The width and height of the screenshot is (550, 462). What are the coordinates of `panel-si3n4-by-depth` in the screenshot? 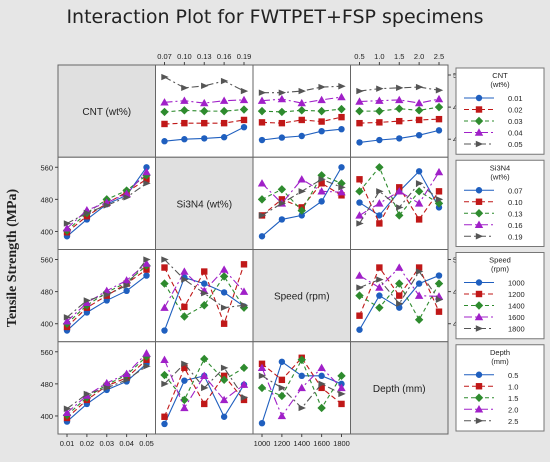 It's located at (204, 391).